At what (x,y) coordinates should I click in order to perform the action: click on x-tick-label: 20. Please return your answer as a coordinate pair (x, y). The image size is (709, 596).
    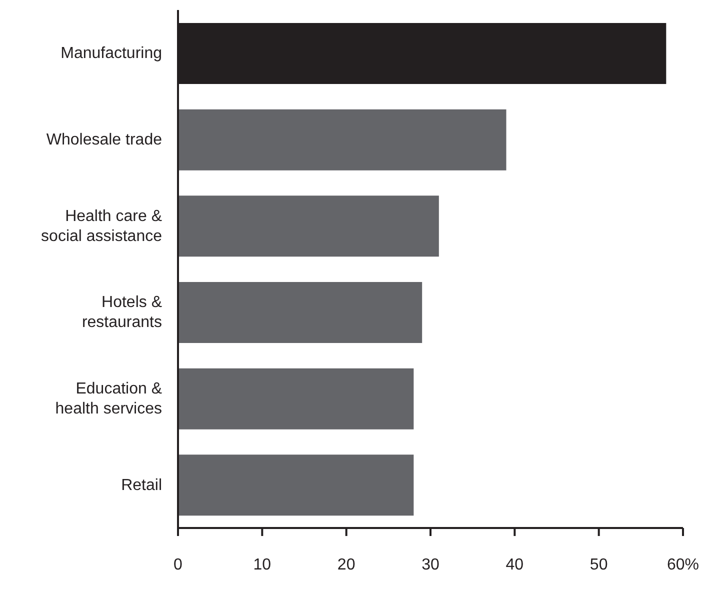
    Looking at the image, I should click on (346, 565).